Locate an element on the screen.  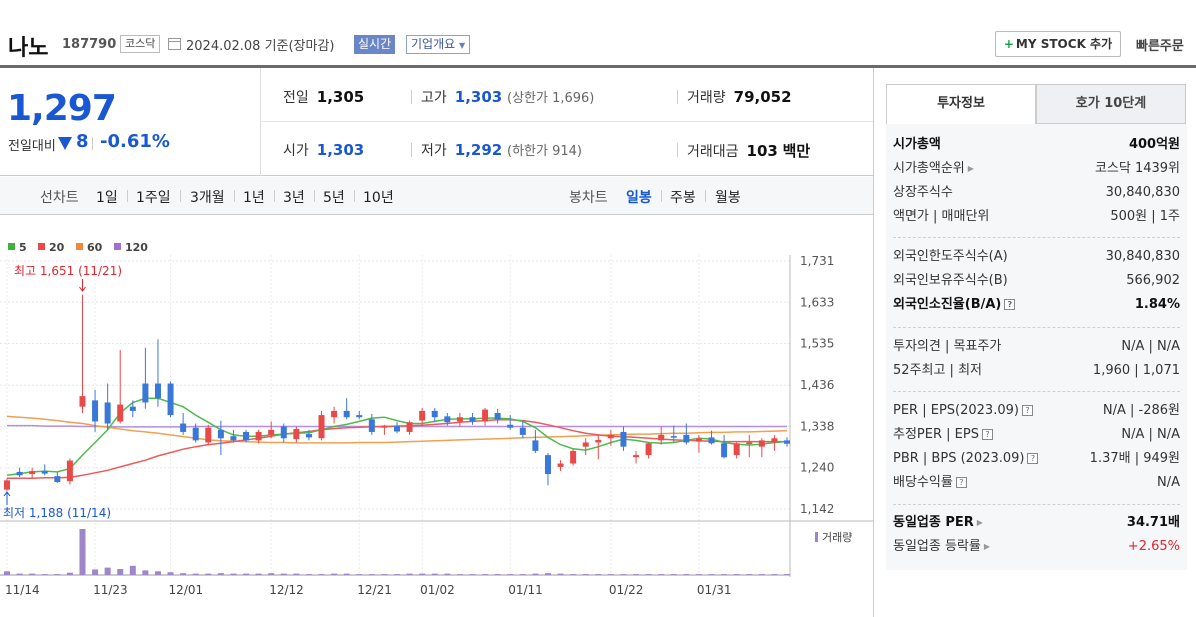
tab-5y: 5년 is located at coordinates (334, 198).